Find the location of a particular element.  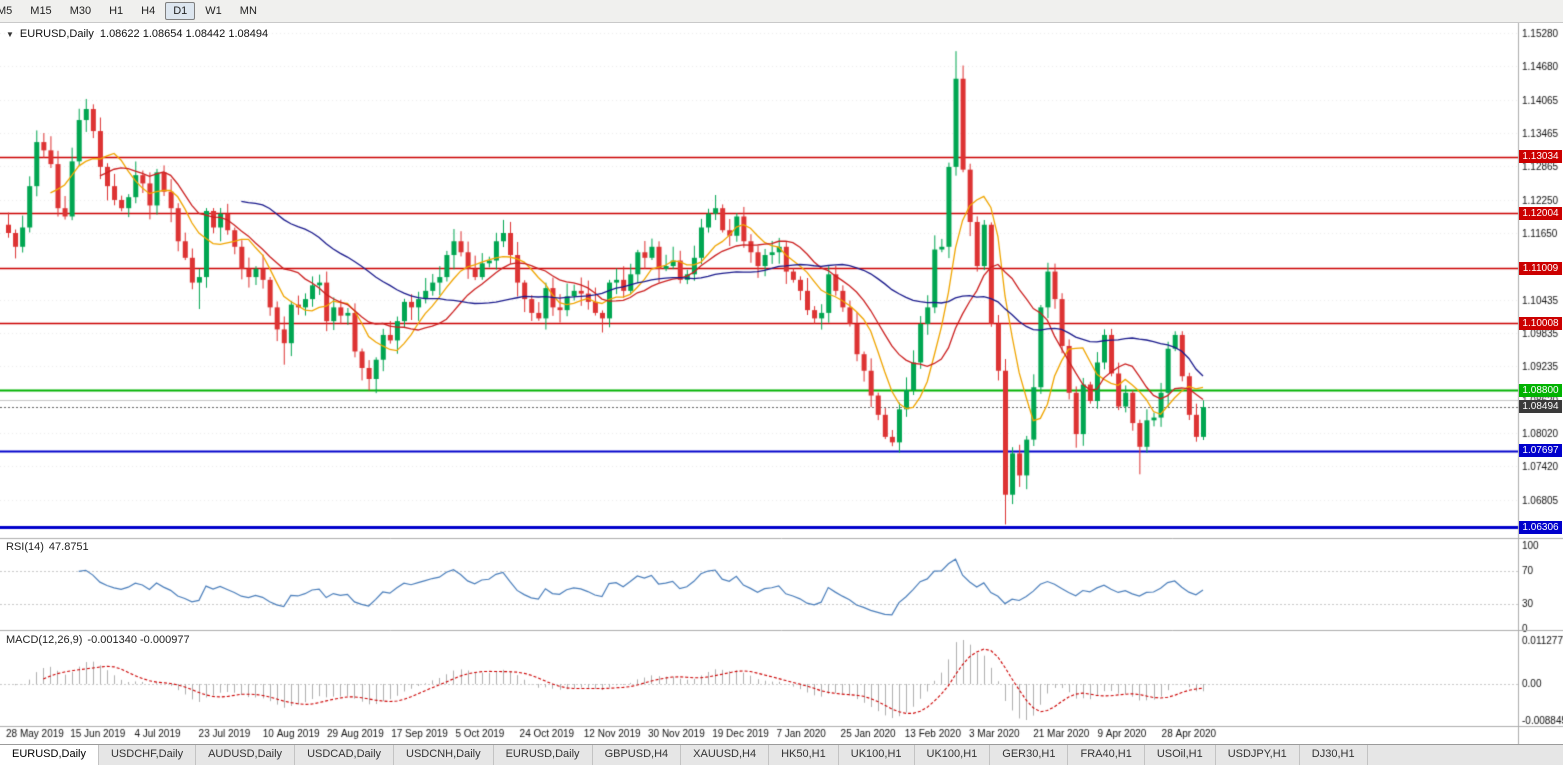

chart-symbol-label: EURUSD,Daily is located at coordinates (56, 34).